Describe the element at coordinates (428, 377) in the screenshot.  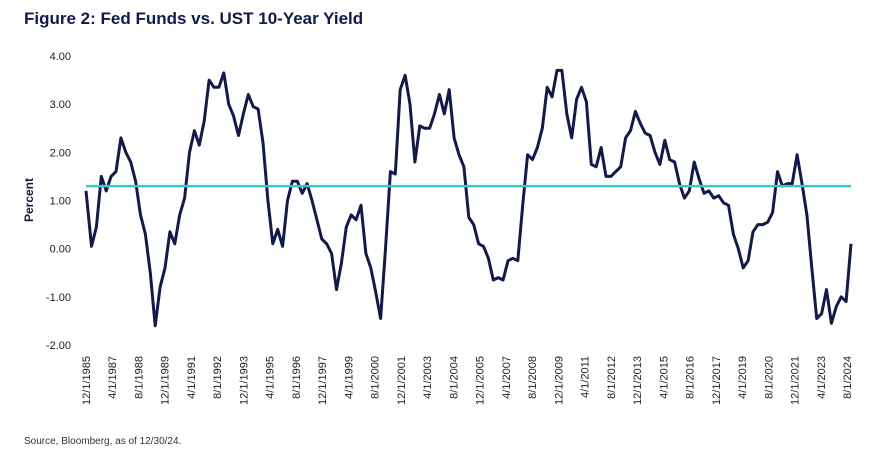
I see `x-tick-label: 4/1/2003` at that location.